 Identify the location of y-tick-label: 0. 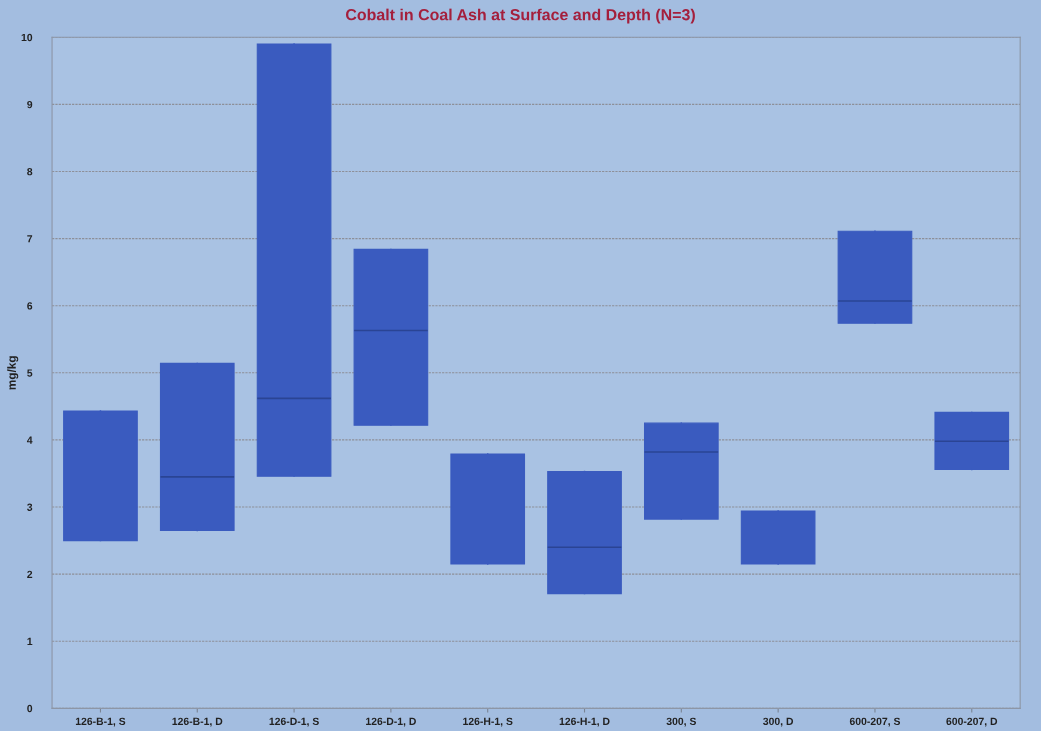
(30, 708).